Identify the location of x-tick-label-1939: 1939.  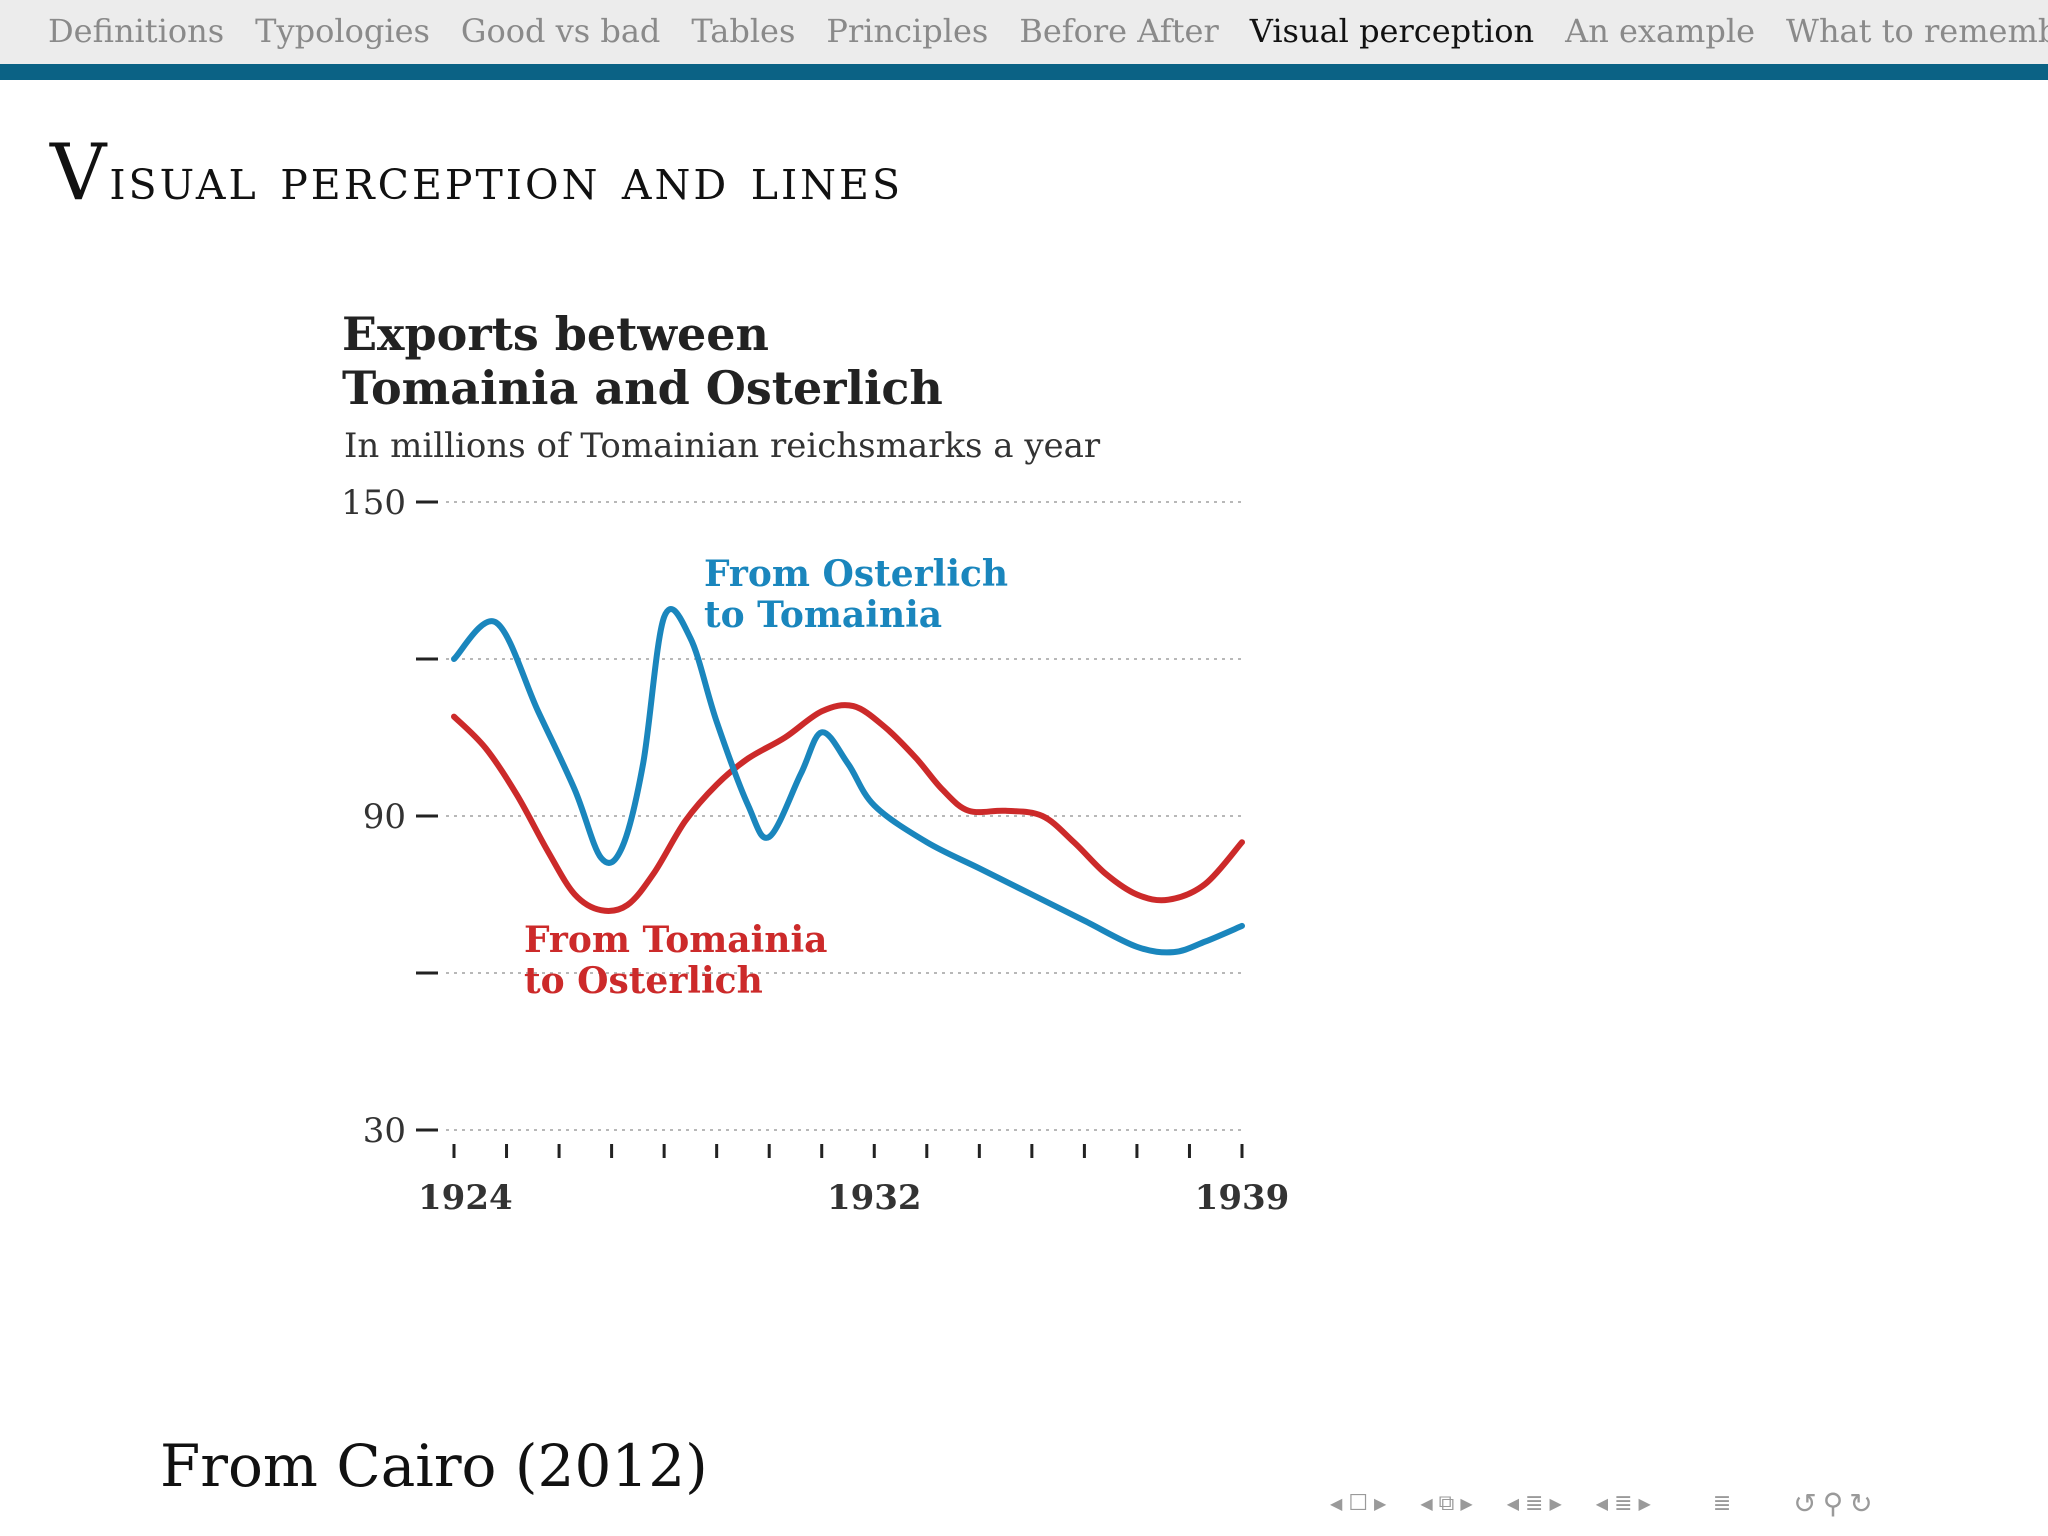
(1242, 1198).